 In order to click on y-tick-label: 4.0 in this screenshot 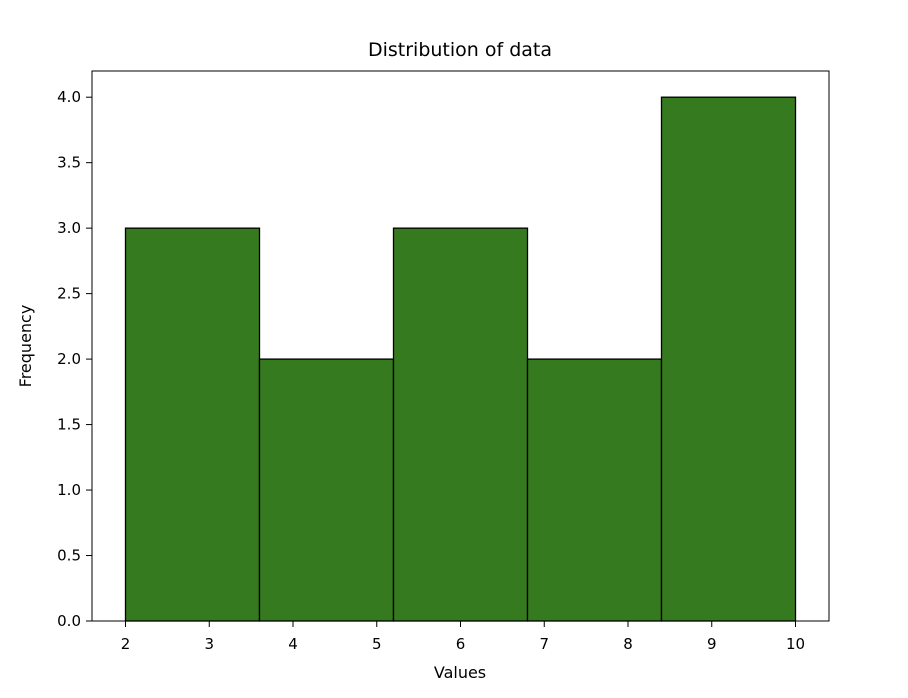, I will do `click(69, 97)`.